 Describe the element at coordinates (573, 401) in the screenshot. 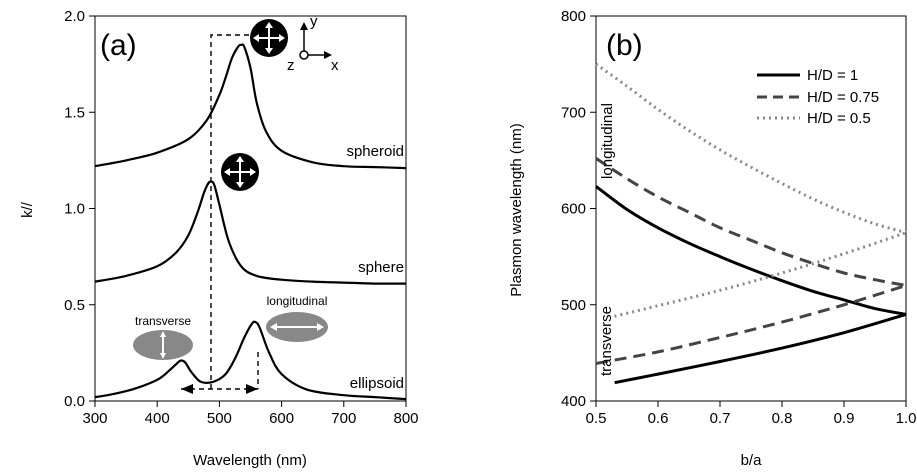

I see `y-tick-label: 400` at that location.